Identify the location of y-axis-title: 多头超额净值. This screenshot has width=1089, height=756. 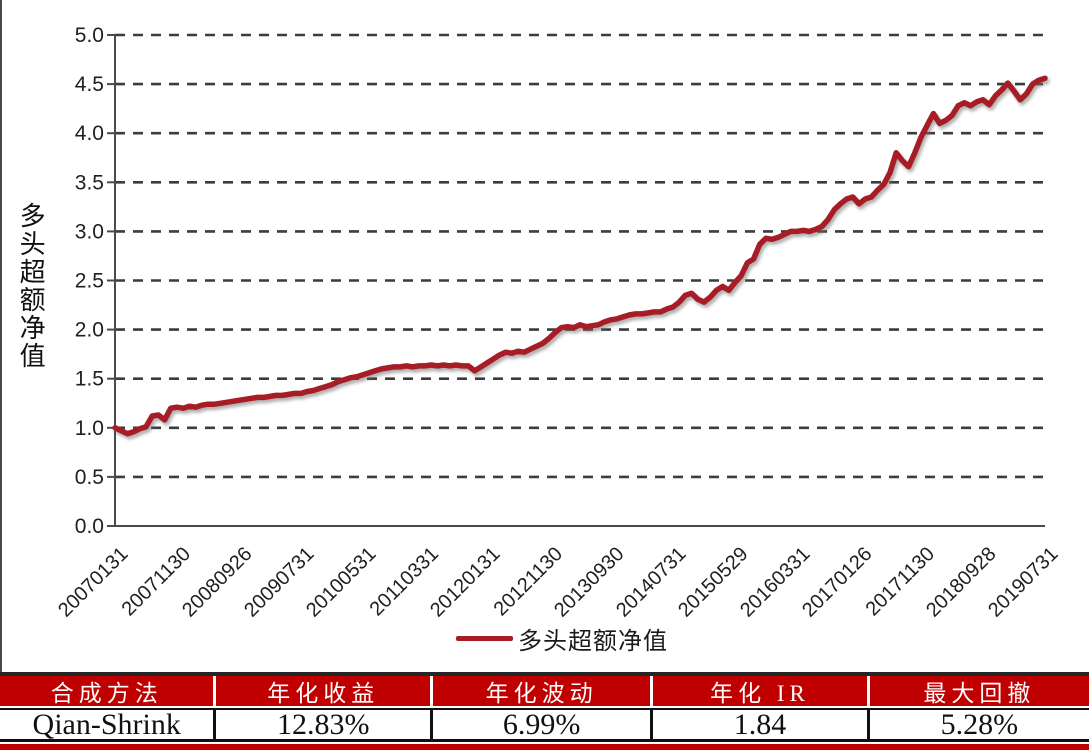
(31, 286).